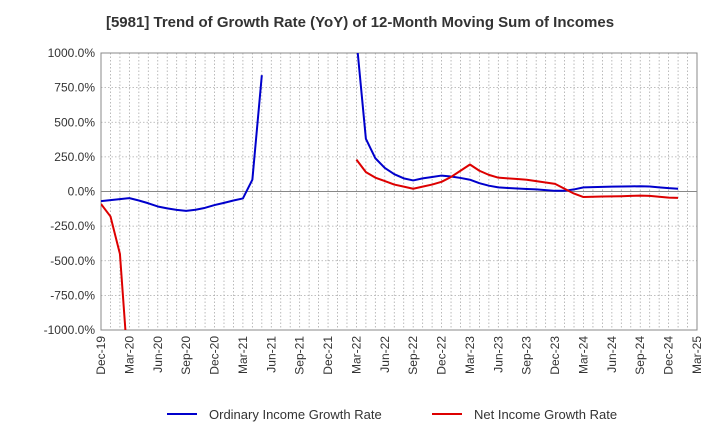 Image resolution: width=720 pixels, height=440 pixels. What do you see at coordinates (498, 354) in the screenshot?
I see `x-tick-label: Jun-23` at bounding box center [498, 354].